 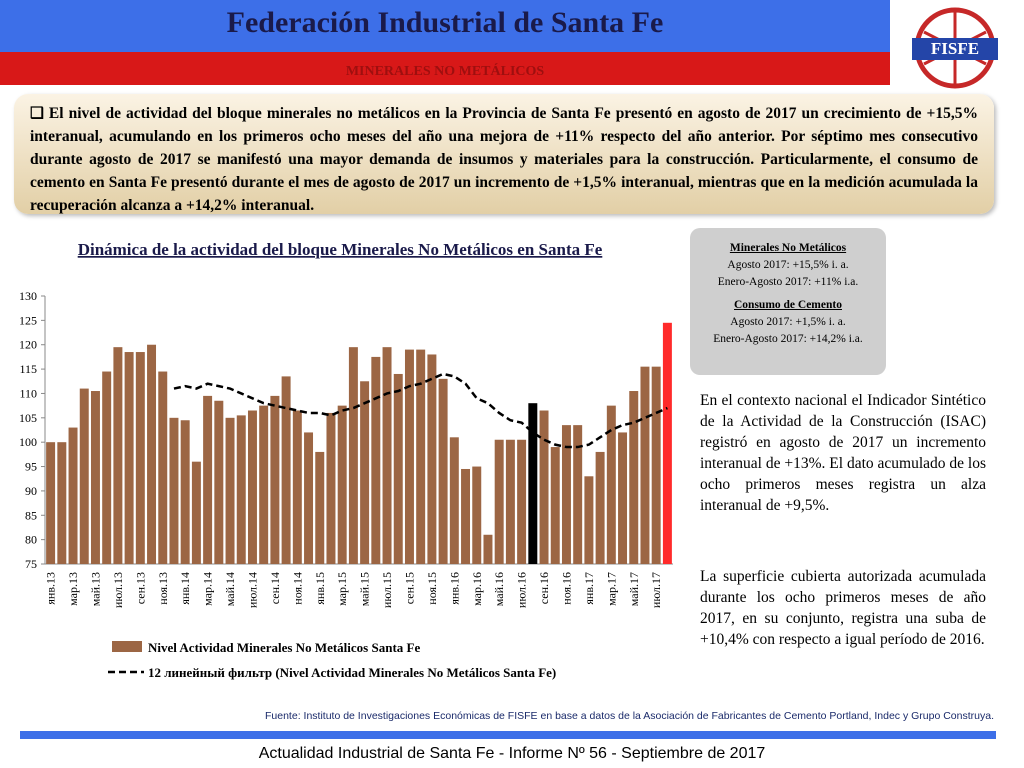 I want to click on x-tick-label: янв.15, so click(x=320, y=588).